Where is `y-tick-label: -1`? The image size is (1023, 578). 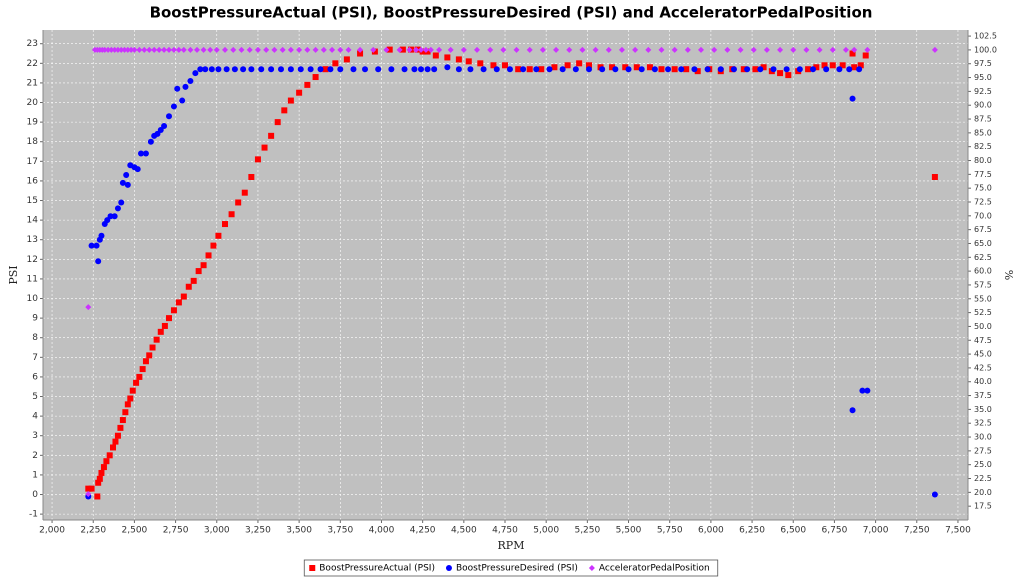
y-tick-label: -1 is located at coordinates (33, 515).